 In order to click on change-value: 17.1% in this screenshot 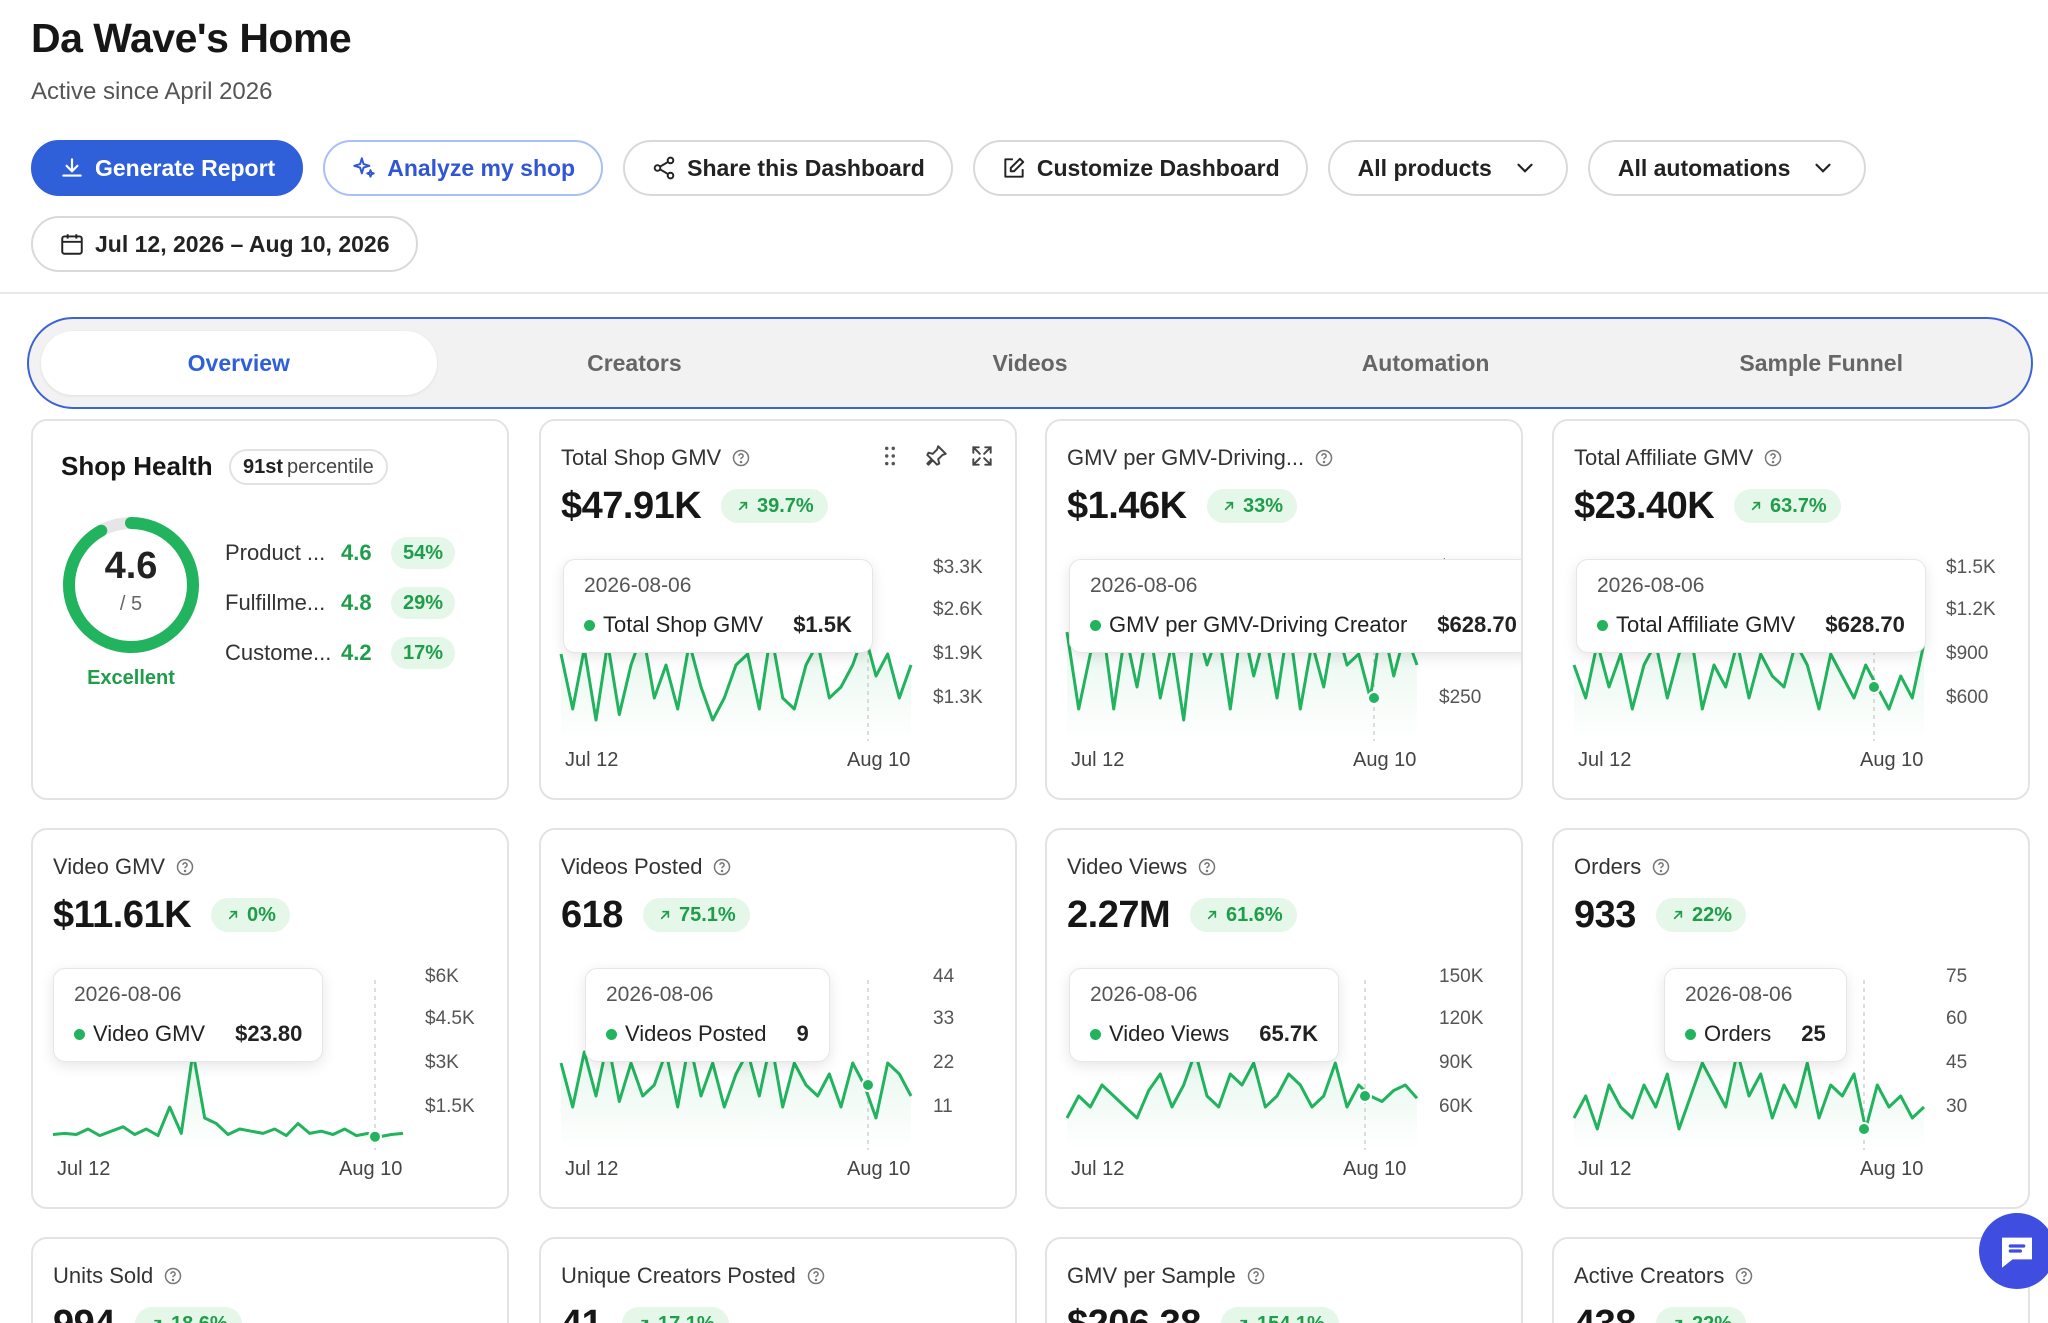, I will do `click(686, 1318)`.